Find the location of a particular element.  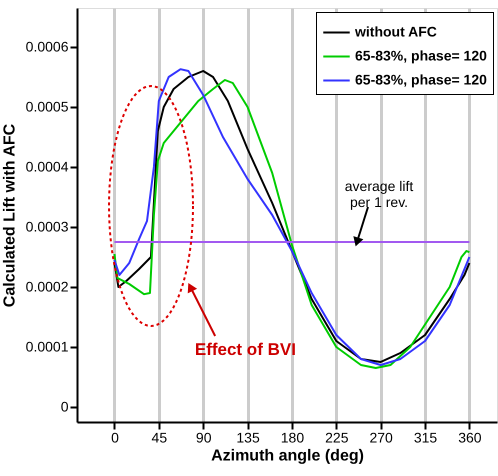

x-tick-label: 90 is located at coordinates (204, 438).